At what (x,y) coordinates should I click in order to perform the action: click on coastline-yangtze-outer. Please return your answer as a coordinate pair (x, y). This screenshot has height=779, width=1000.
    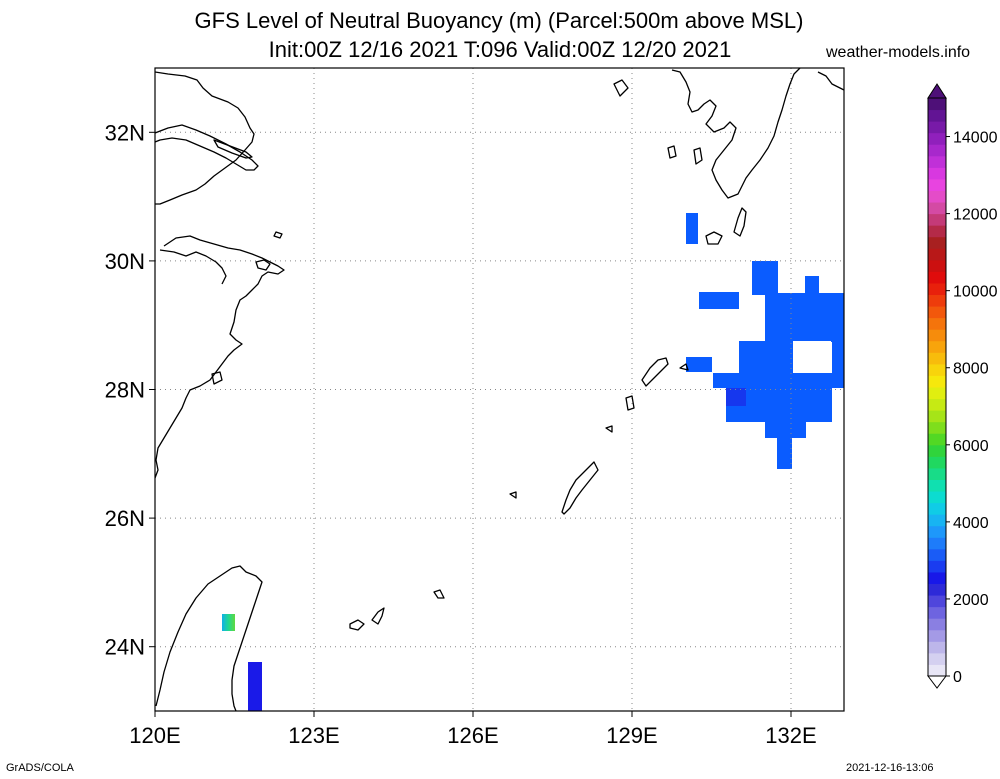
    Looking at the image, I should click on (207, 147).